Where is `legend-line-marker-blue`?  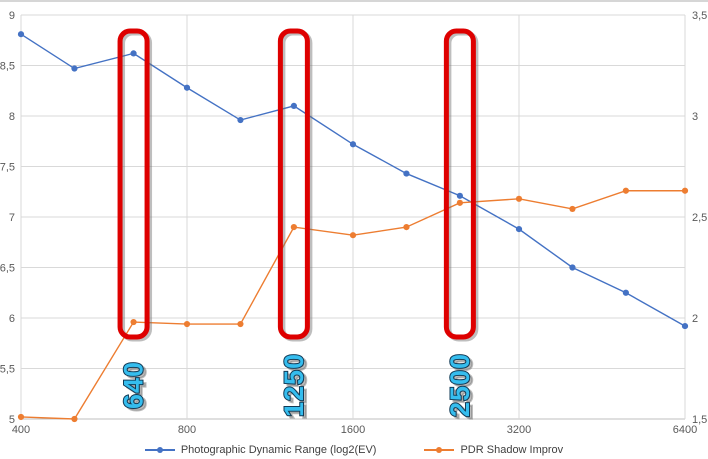
legend-line-marker-blue is located at coordinates (159, 450).